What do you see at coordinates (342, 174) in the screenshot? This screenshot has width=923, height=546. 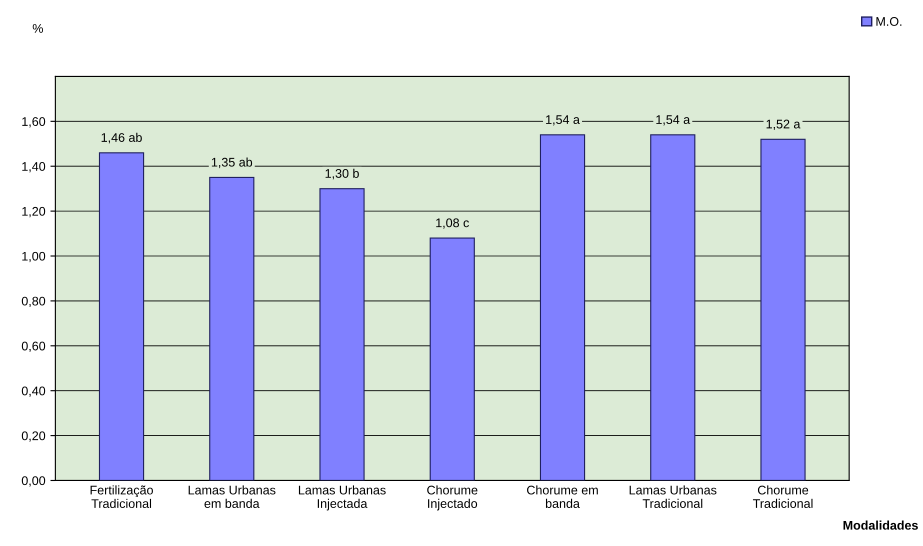 I see `data-label: 1,30 b` at bounding box center [342, 174].